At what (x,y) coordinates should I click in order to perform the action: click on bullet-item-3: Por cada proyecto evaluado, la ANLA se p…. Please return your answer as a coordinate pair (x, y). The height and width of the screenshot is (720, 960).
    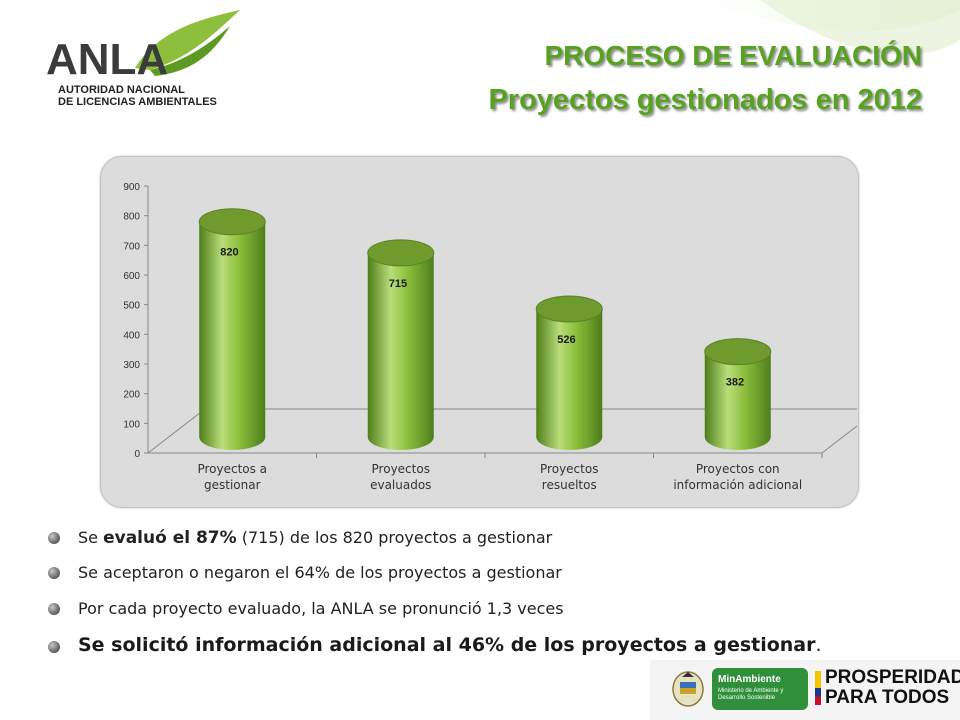
    Looking at the image, I should click on (321, 608).